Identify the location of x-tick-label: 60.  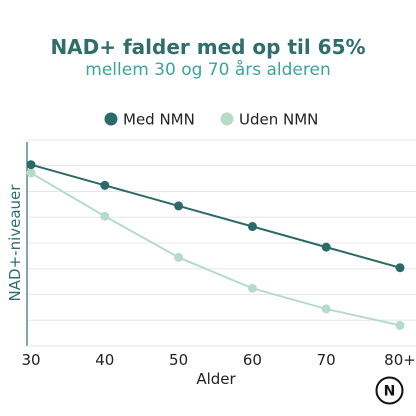
(252, 360).